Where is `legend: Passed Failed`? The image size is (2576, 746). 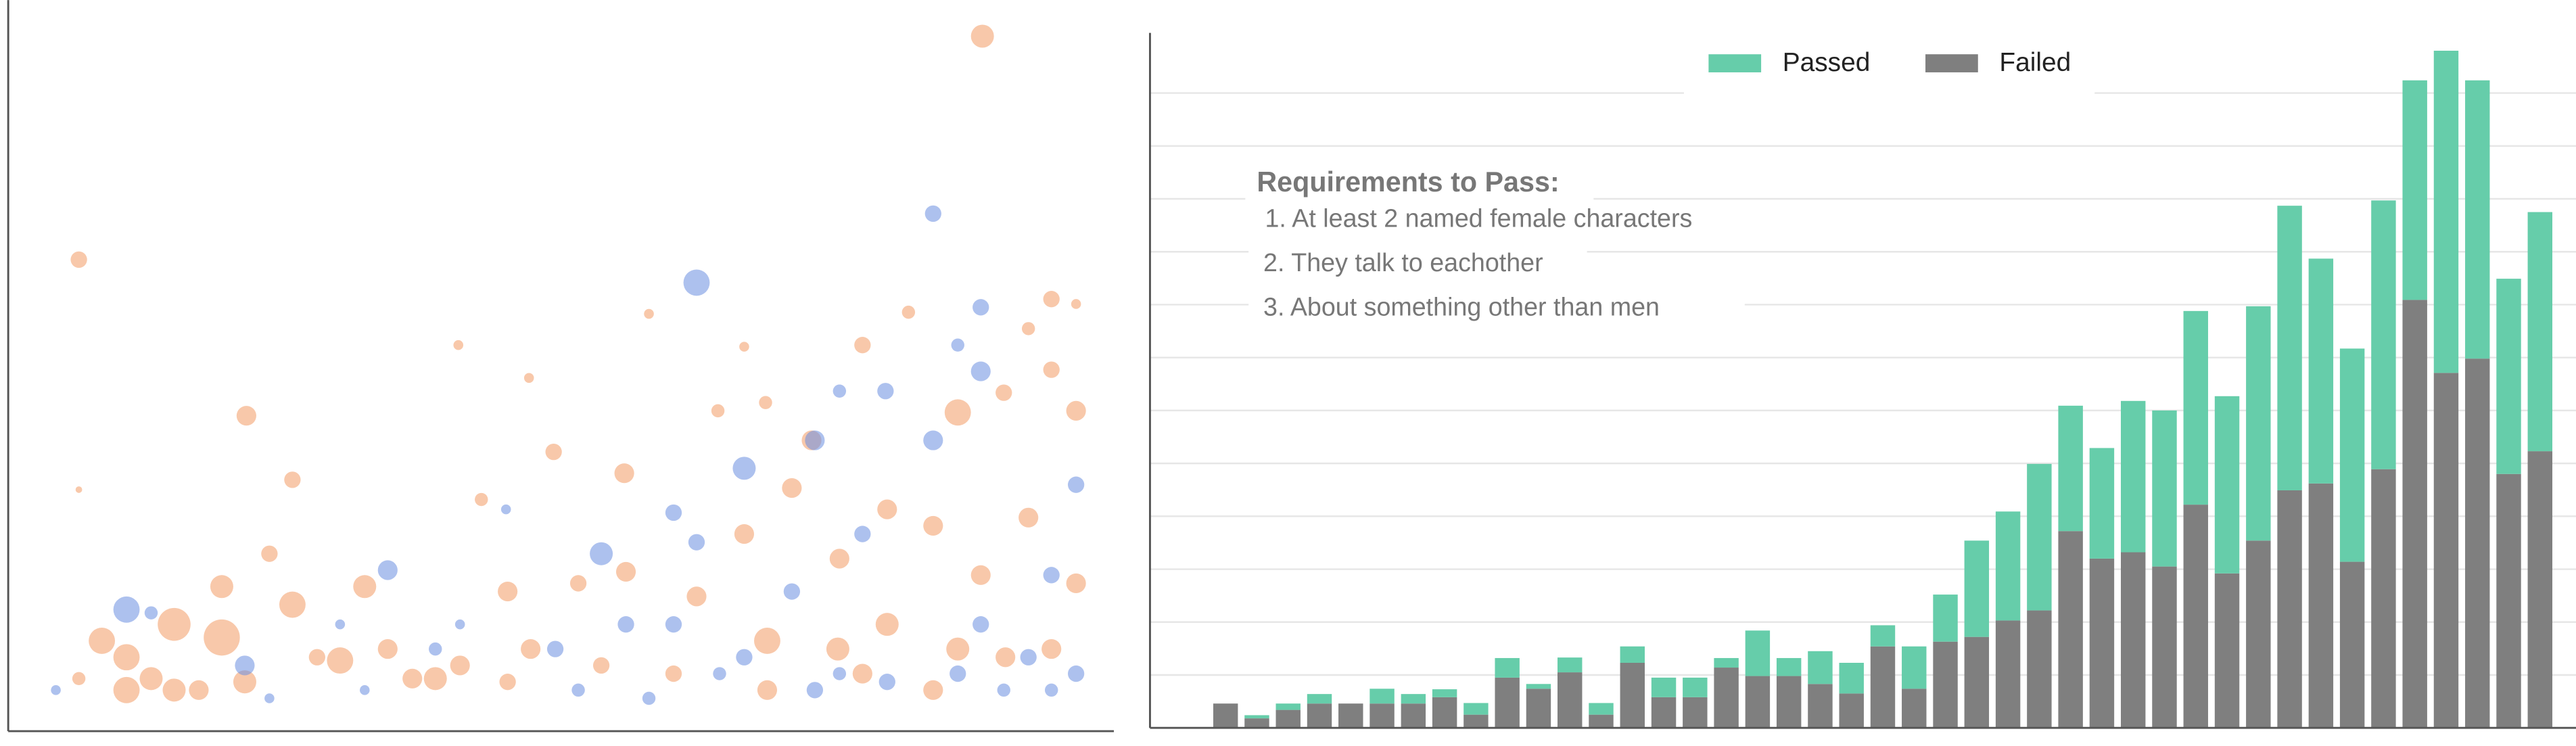 legend: Passed Failed is located at coordinates (1889, 62).